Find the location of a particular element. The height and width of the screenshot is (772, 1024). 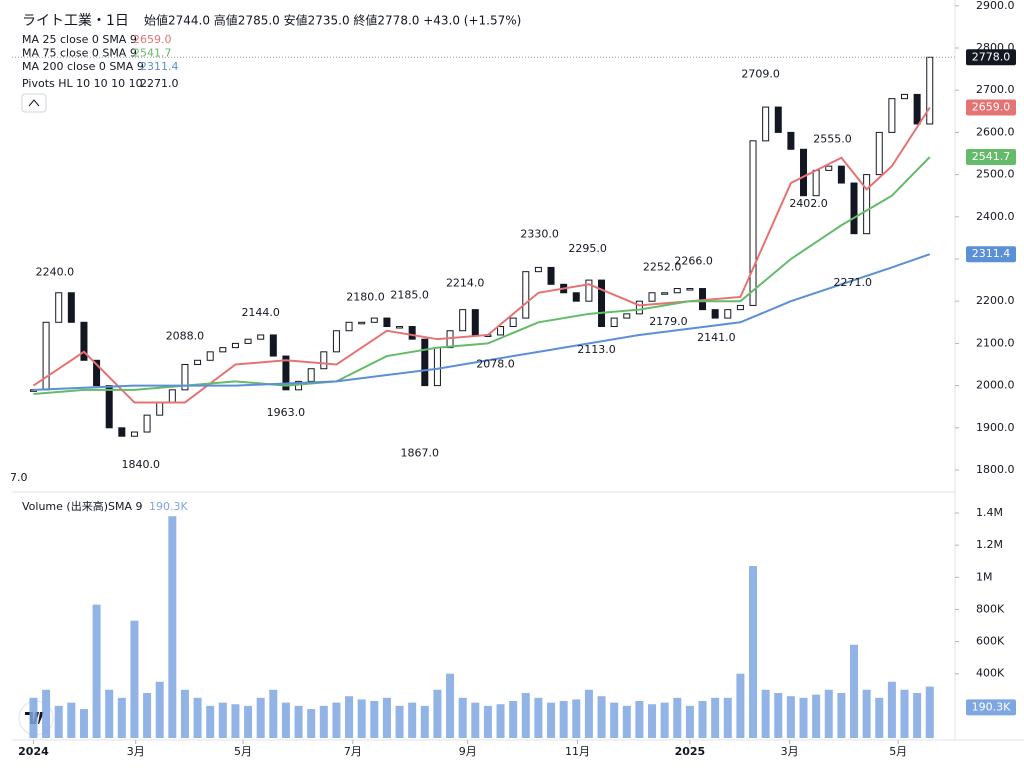

x-tick-label: 11月 is located at coordinates (577, 751).